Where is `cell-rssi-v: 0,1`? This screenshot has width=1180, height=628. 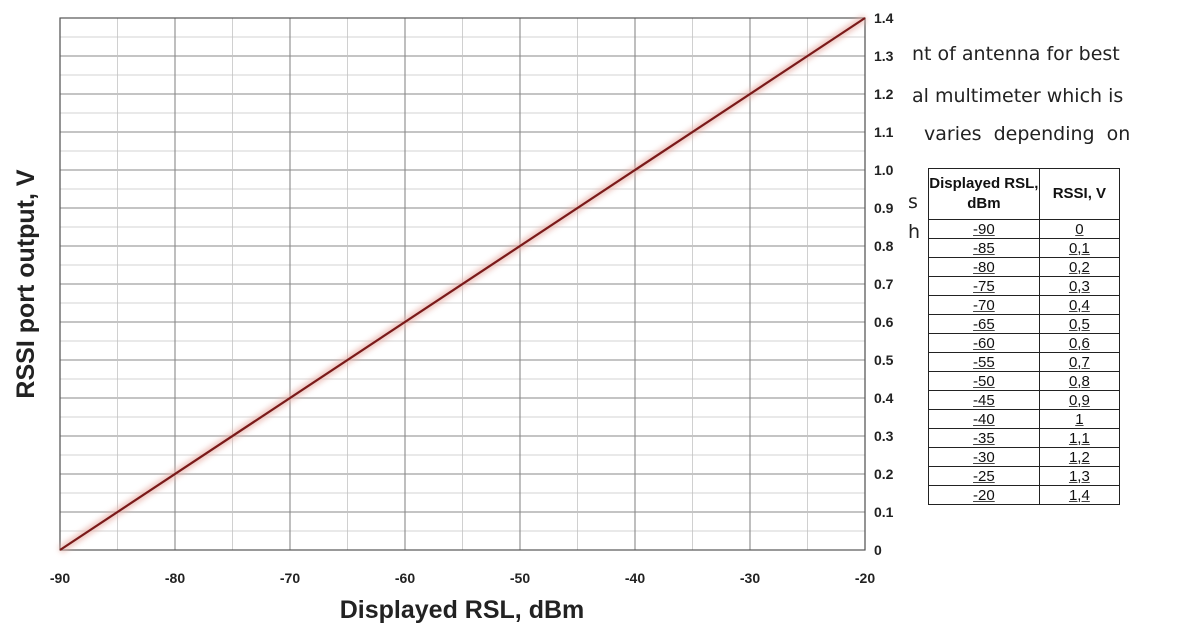
cell-rssi-v: 0,1 is located at coordinates (1079, 248).